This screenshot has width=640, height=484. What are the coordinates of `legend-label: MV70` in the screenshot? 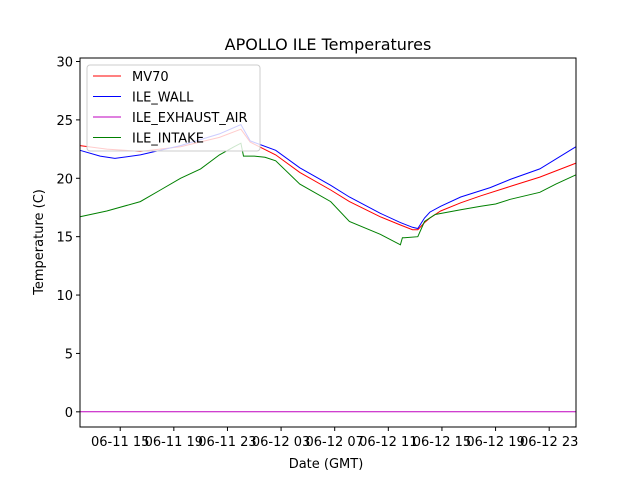 It's located at (150, 77).